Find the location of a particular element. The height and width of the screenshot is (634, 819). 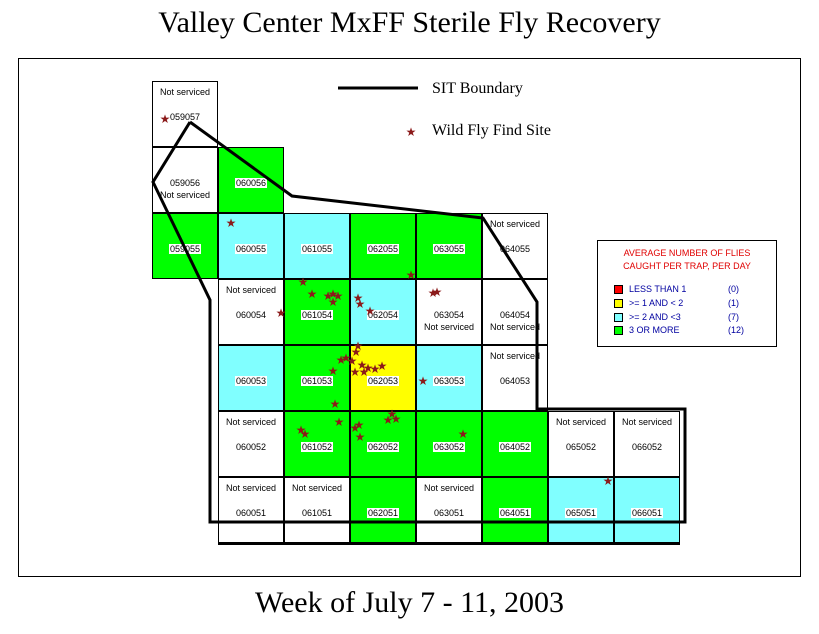

trap-cell-062051: 062051 is located at coordinates (383, 510).